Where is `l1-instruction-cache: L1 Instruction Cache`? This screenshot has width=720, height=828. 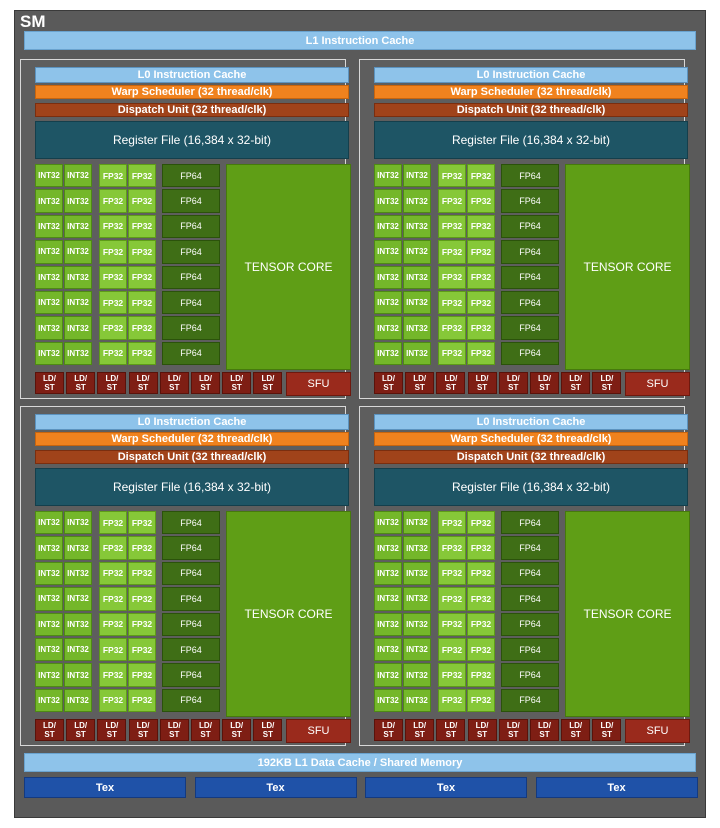
l1-instruction-cache: L1 Instruction Cache is located at coordinates (360, 40).